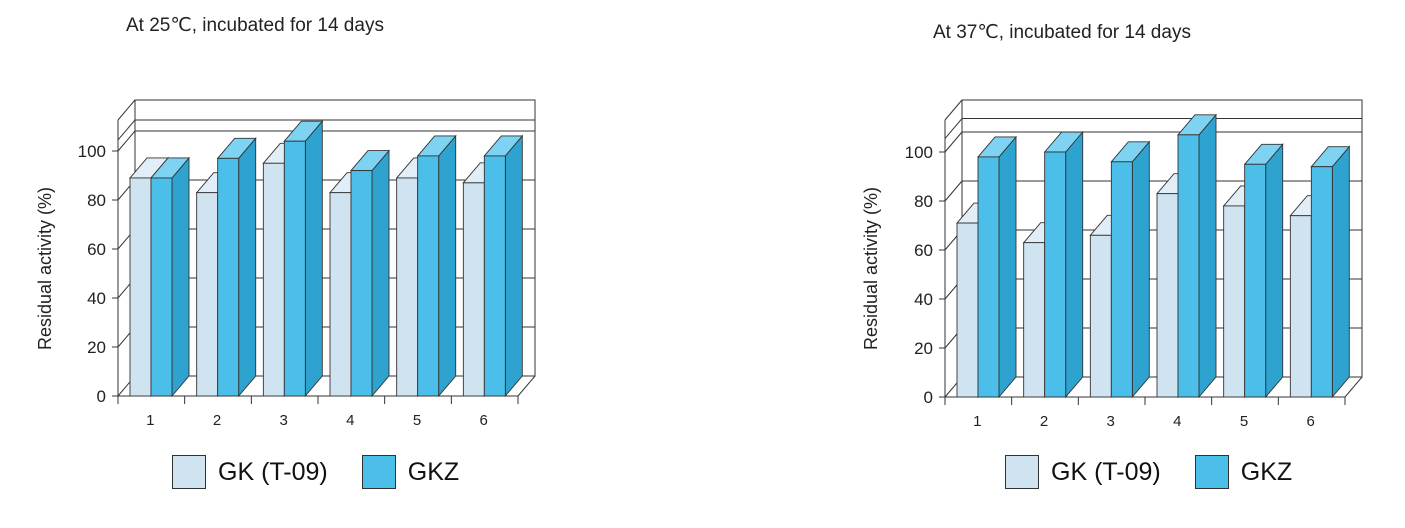 This screenshot has height=528, width=1405. Describe the element at coordinates (1110, 421) in the screenshot. I see `x-tick-label: 3` at that location.